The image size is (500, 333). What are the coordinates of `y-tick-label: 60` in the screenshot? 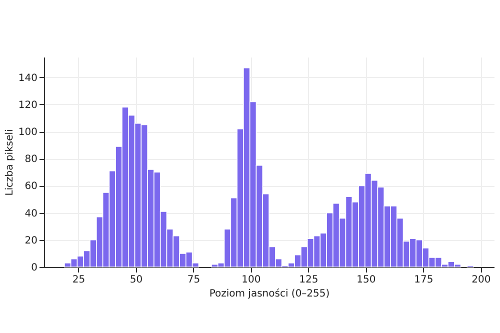 It's located at (31, 186).